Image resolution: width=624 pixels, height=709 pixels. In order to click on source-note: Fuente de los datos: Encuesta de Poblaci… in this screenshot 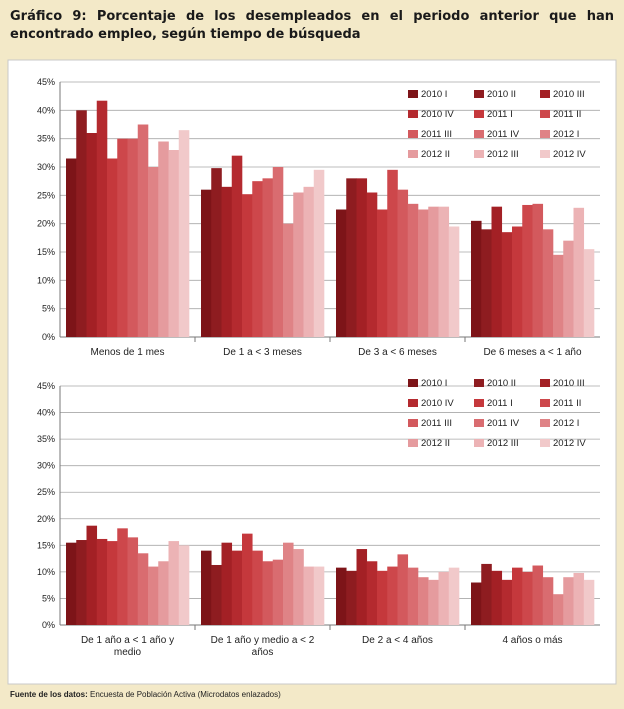, I will do `click(145, 694)`.